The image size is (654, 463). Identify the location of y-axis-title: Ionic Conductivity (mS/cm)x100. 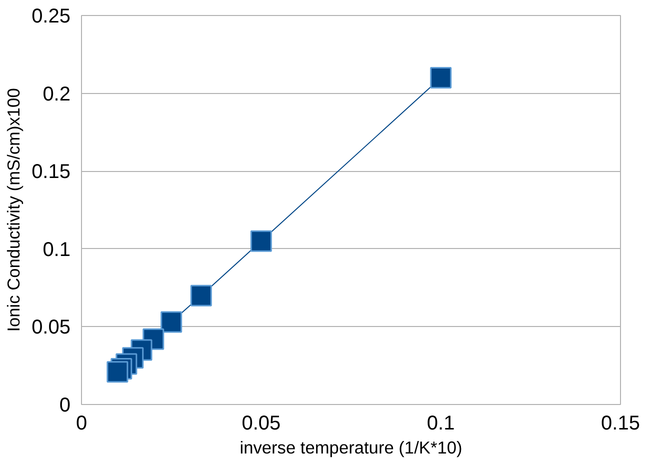
(14, 210).